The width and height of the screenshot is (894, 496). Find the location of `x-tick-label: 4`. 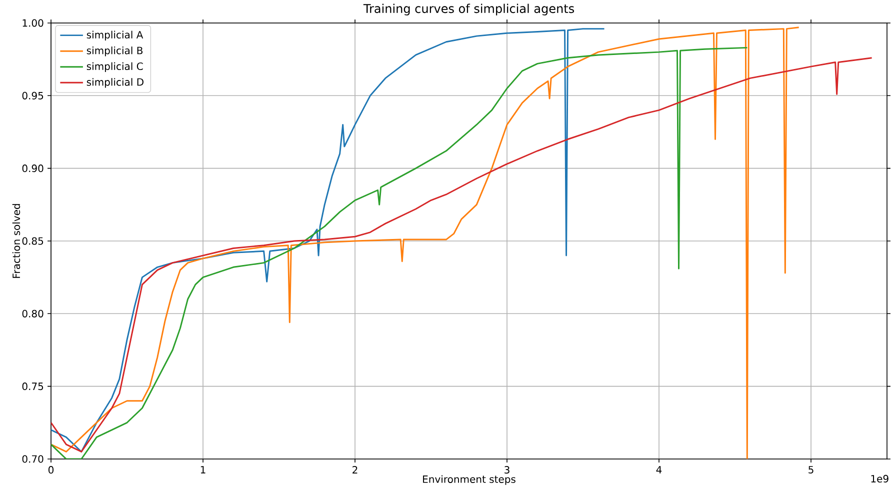

x-tick-label: 4 is located at coordinates (659, 470).